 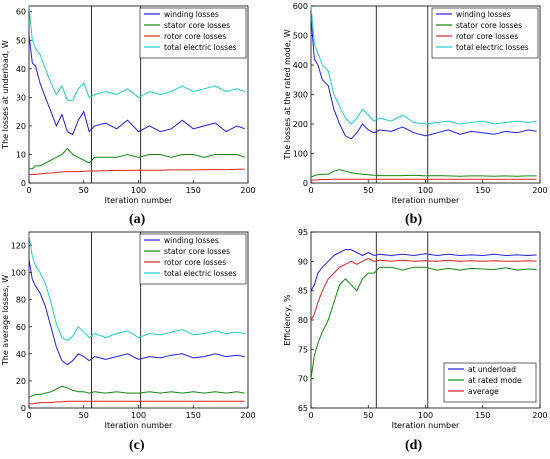 I want to click on y-tick-label: 300, so click(x=300, y=95).